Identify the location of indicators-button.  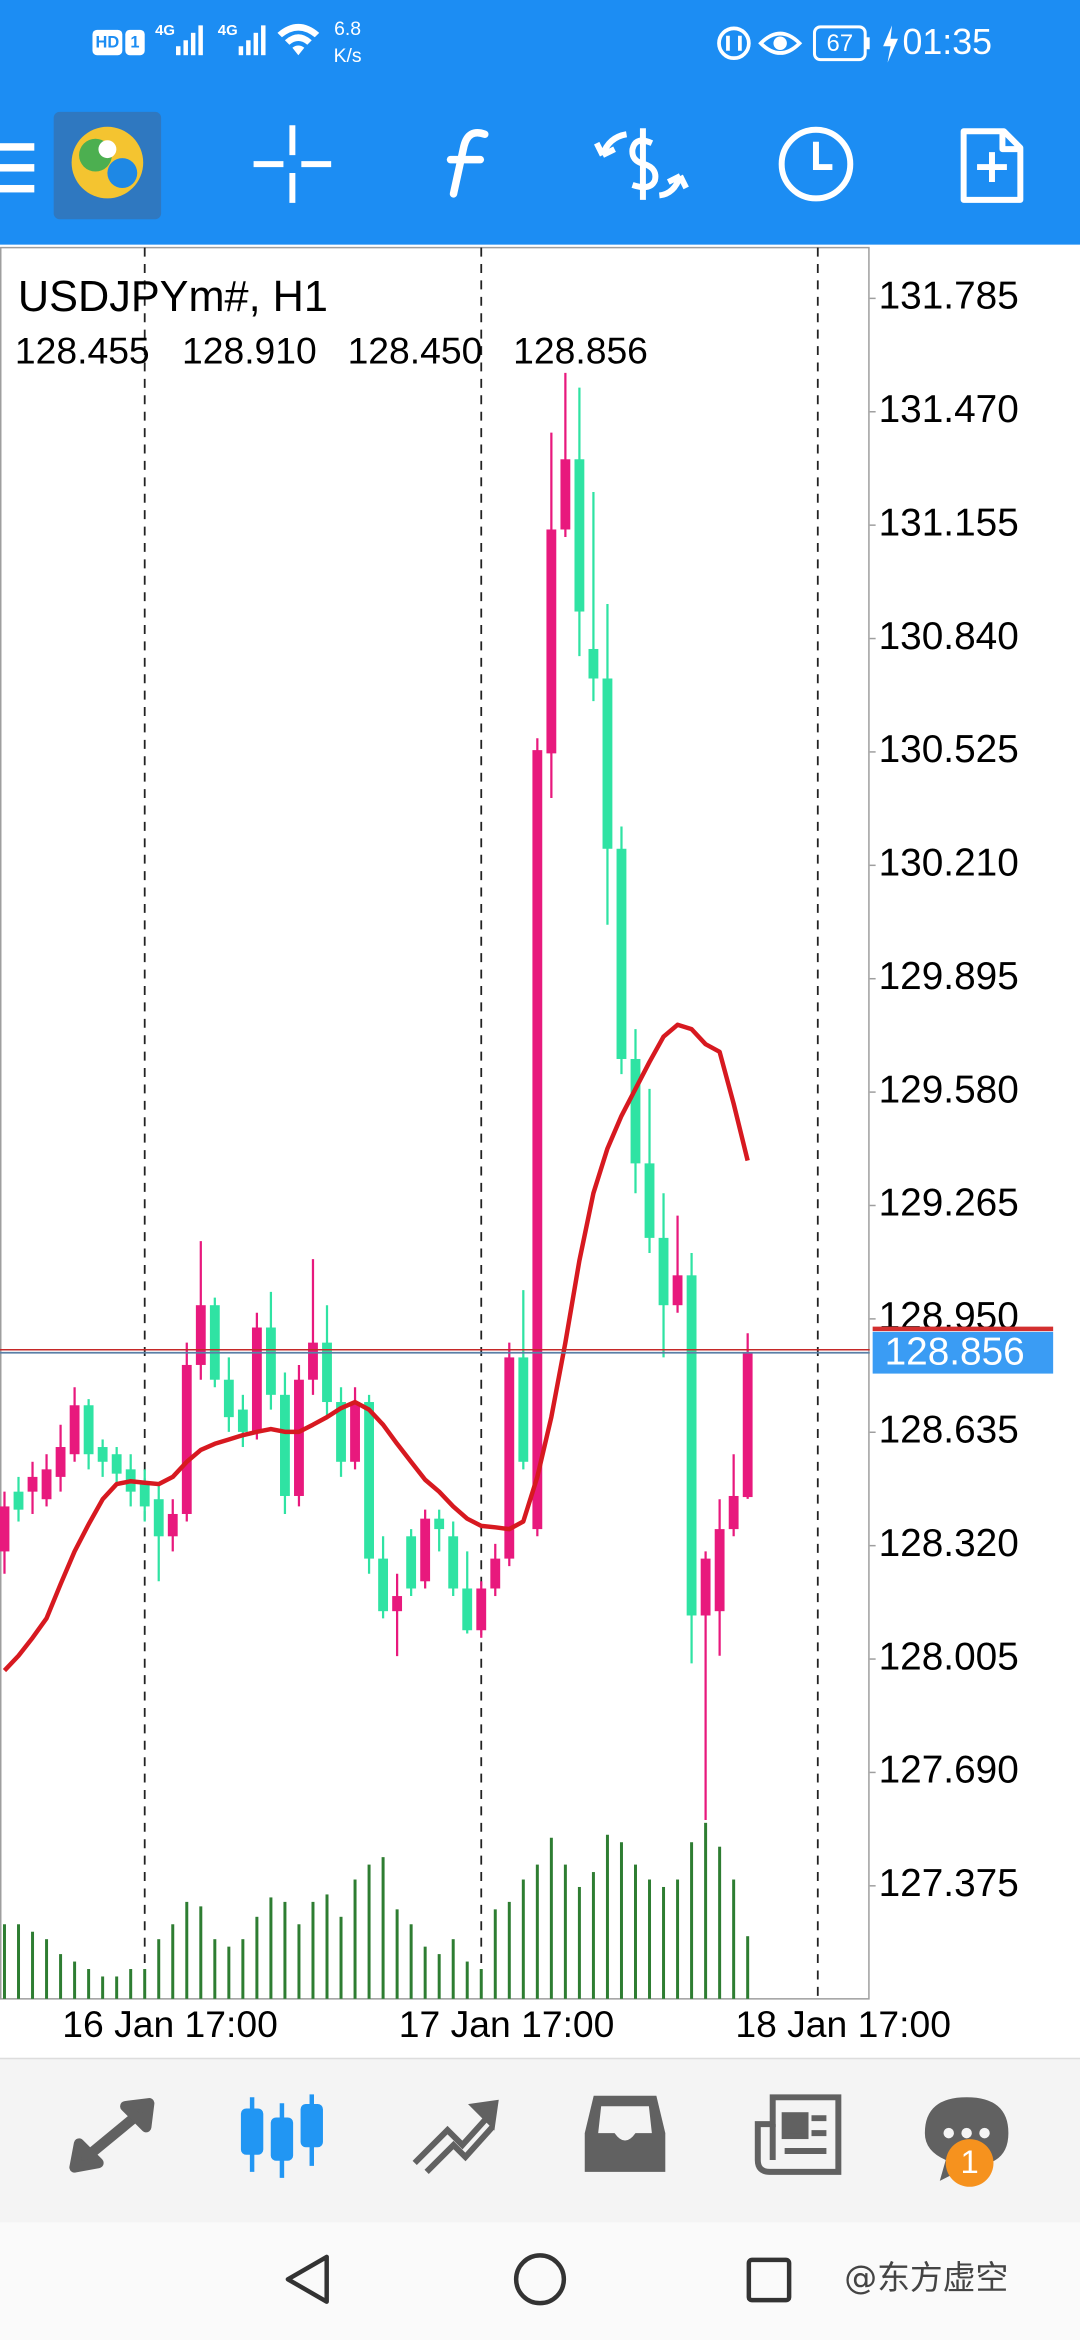
(467, 163).